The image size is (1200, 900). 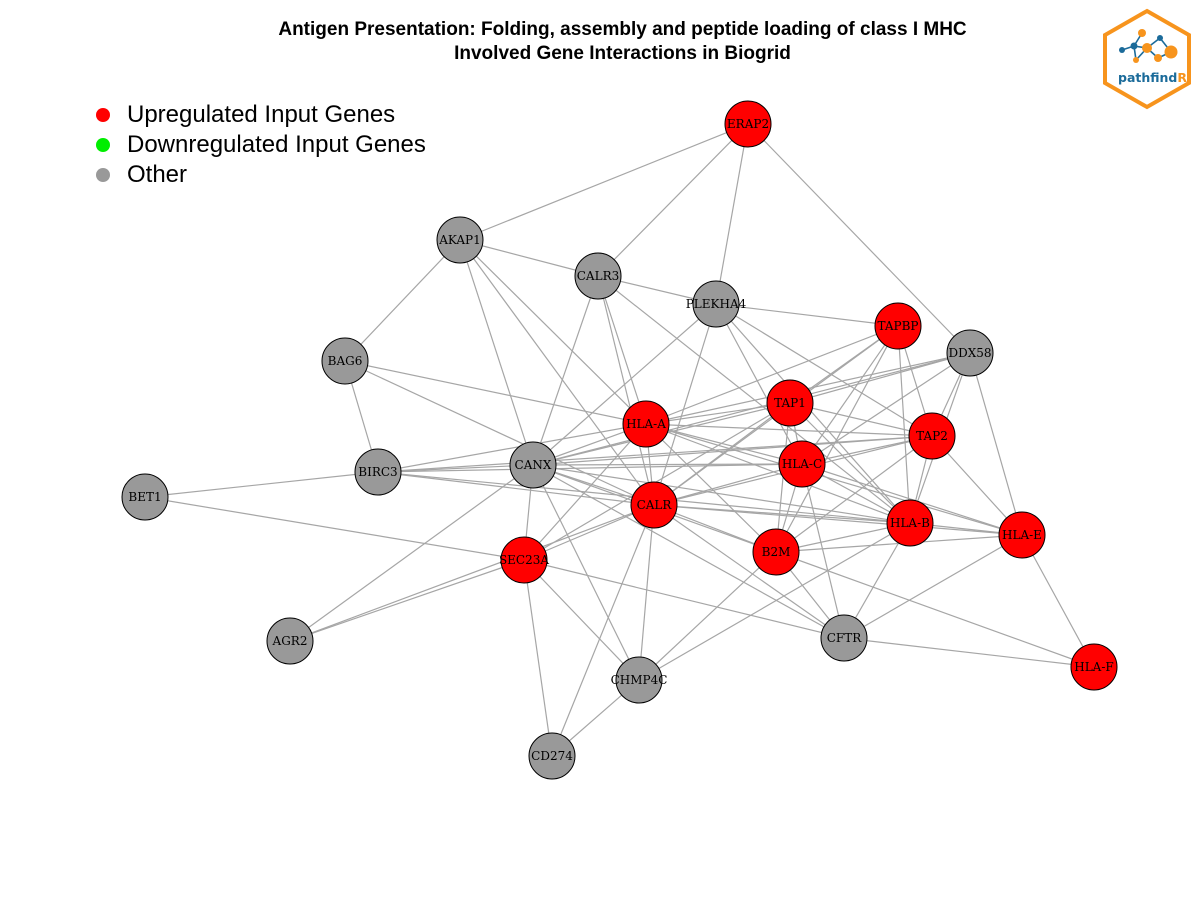 I want to click on node-label-calr: CALR, so click(x=655, y=505).